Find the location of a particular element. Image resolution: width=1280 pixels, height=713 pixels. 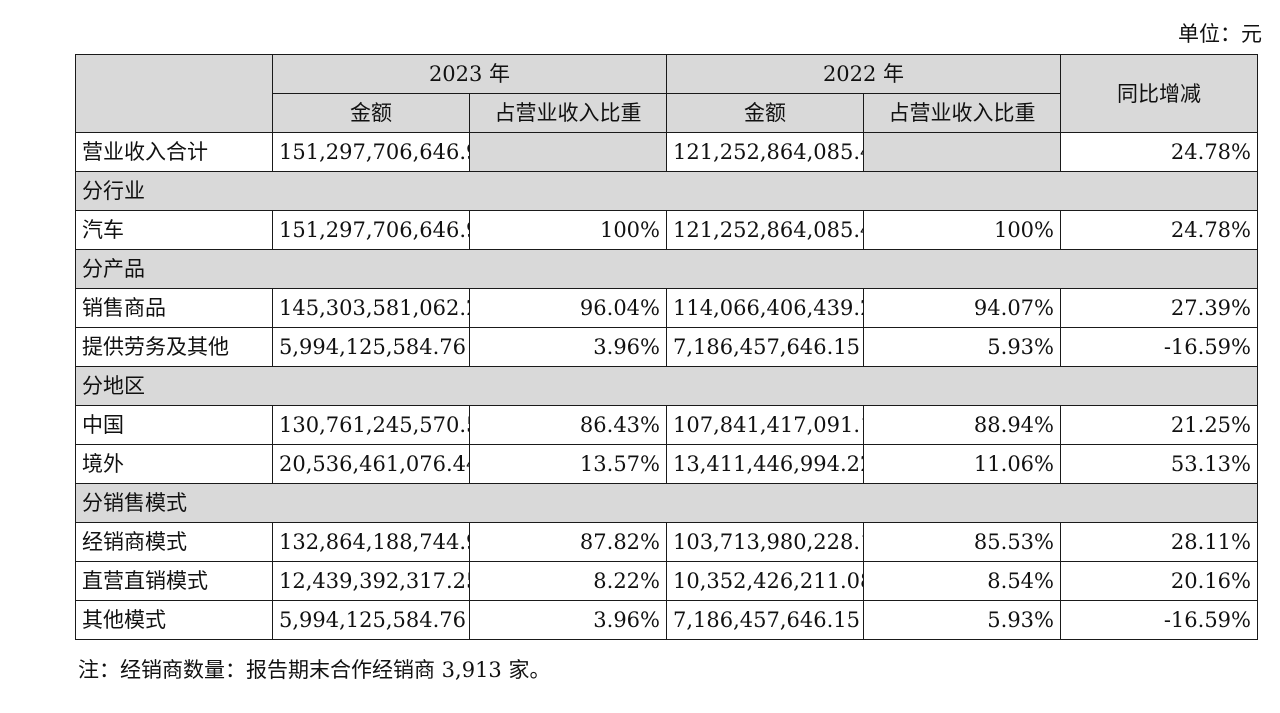

header-amount-2023: 金额 is located at coordinates (371, 113).